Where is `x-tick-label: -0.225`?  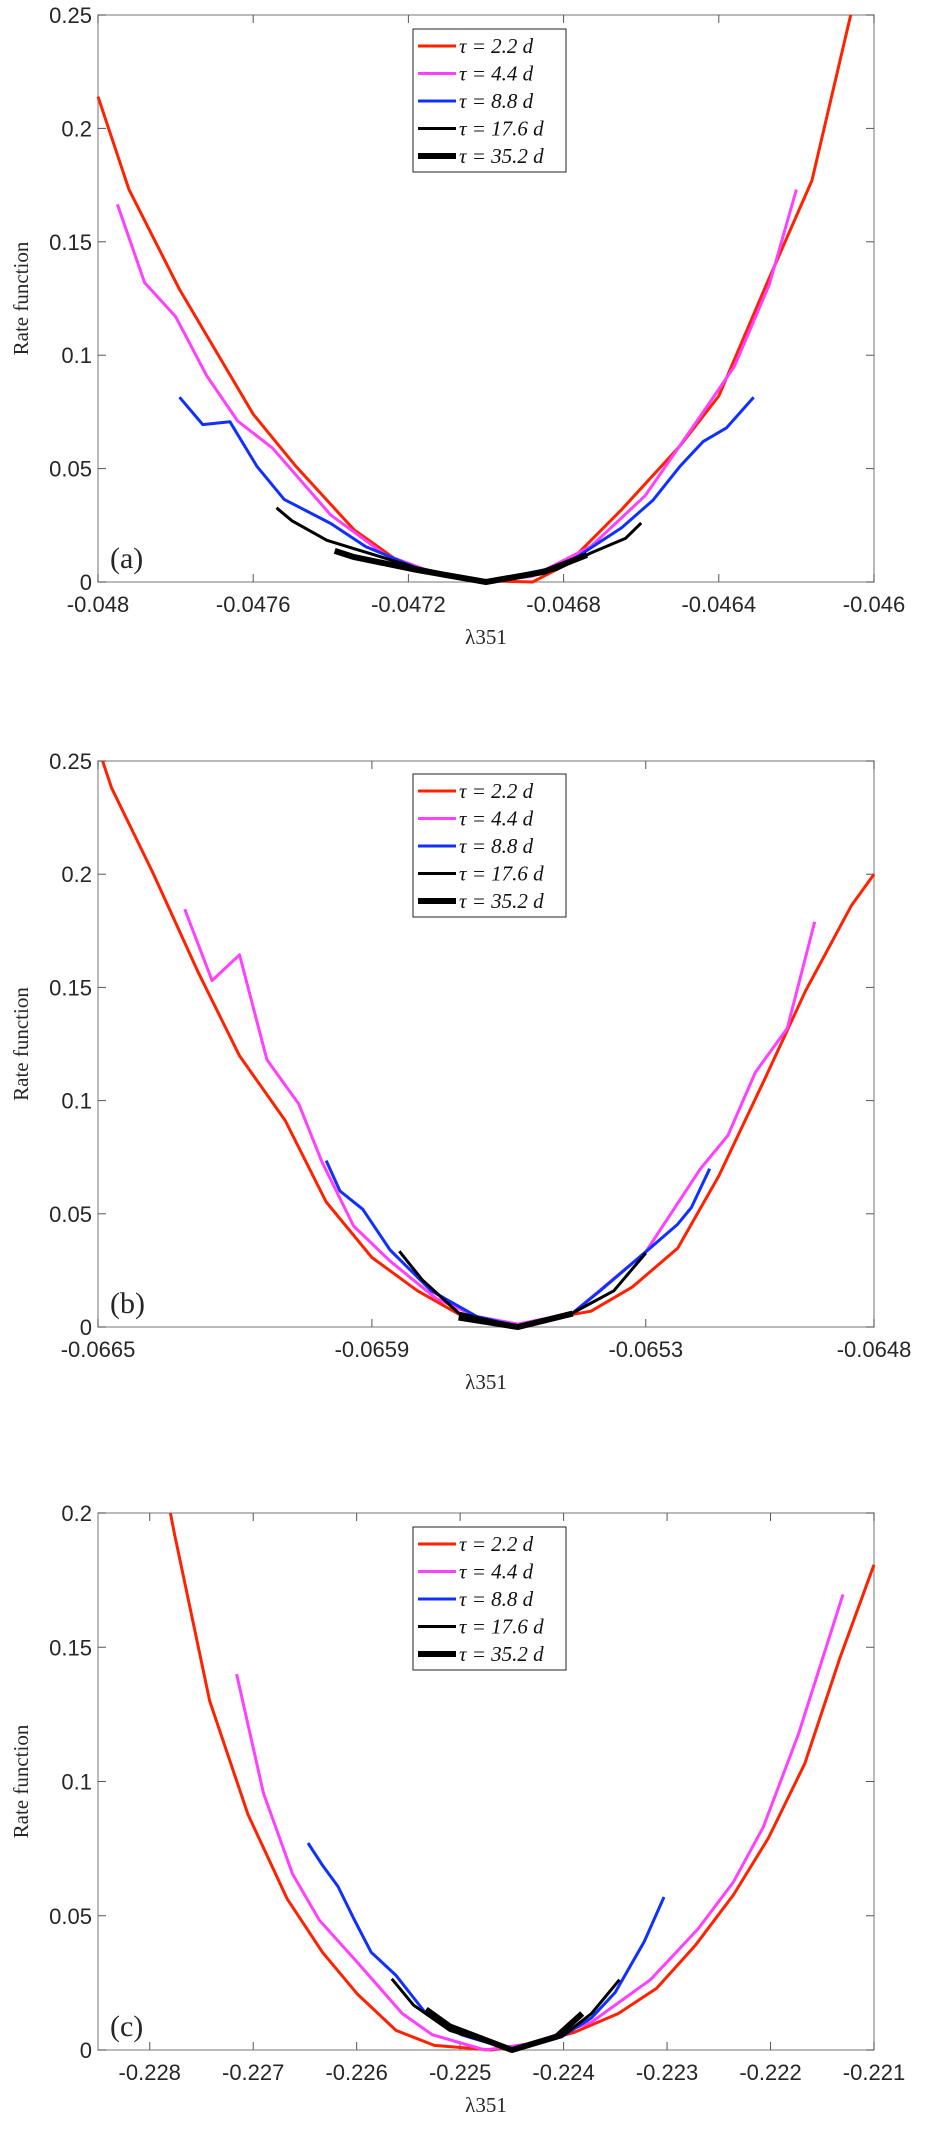 x-tick-label: -0.225 is located at coordinates (460, 2072).